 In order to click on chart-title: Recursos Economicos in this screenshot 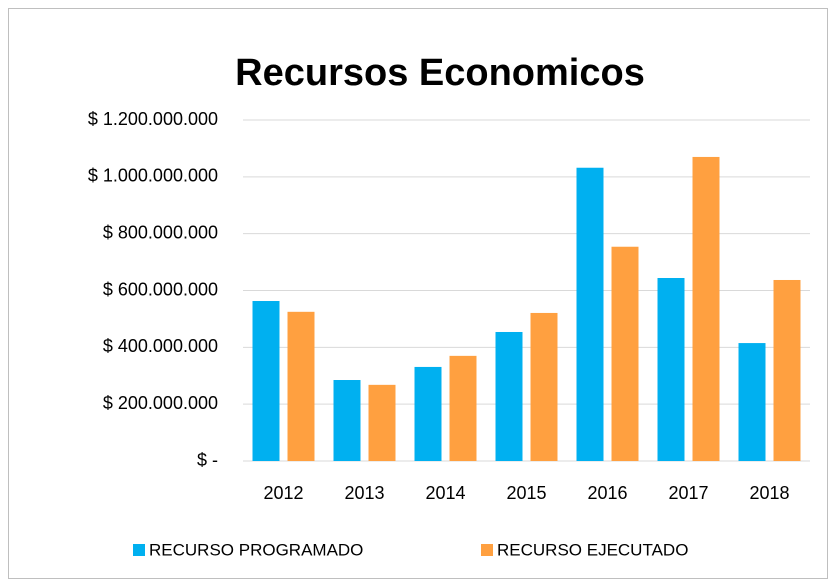, I will do `click(440, 73)`.